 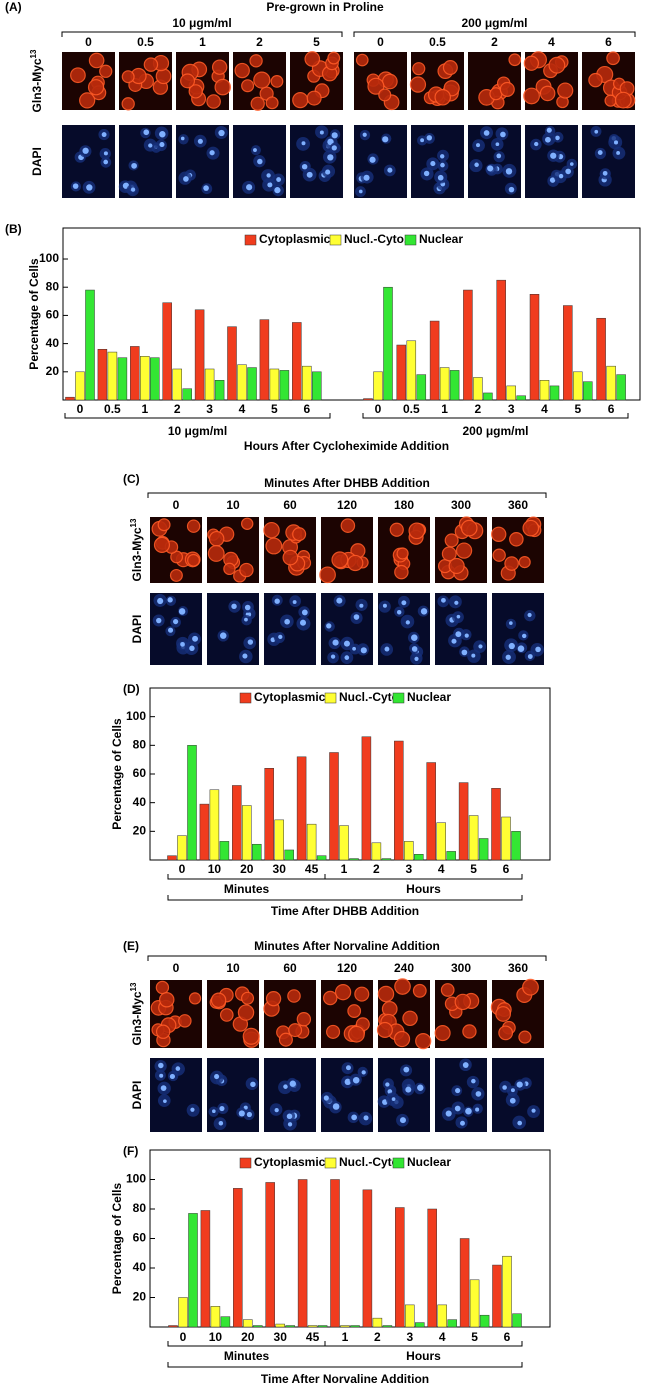 What do you see at coordinates (130, 1151) in the screenshot?
I see `panel-label: (F)` at bounding box center [130, 1151].